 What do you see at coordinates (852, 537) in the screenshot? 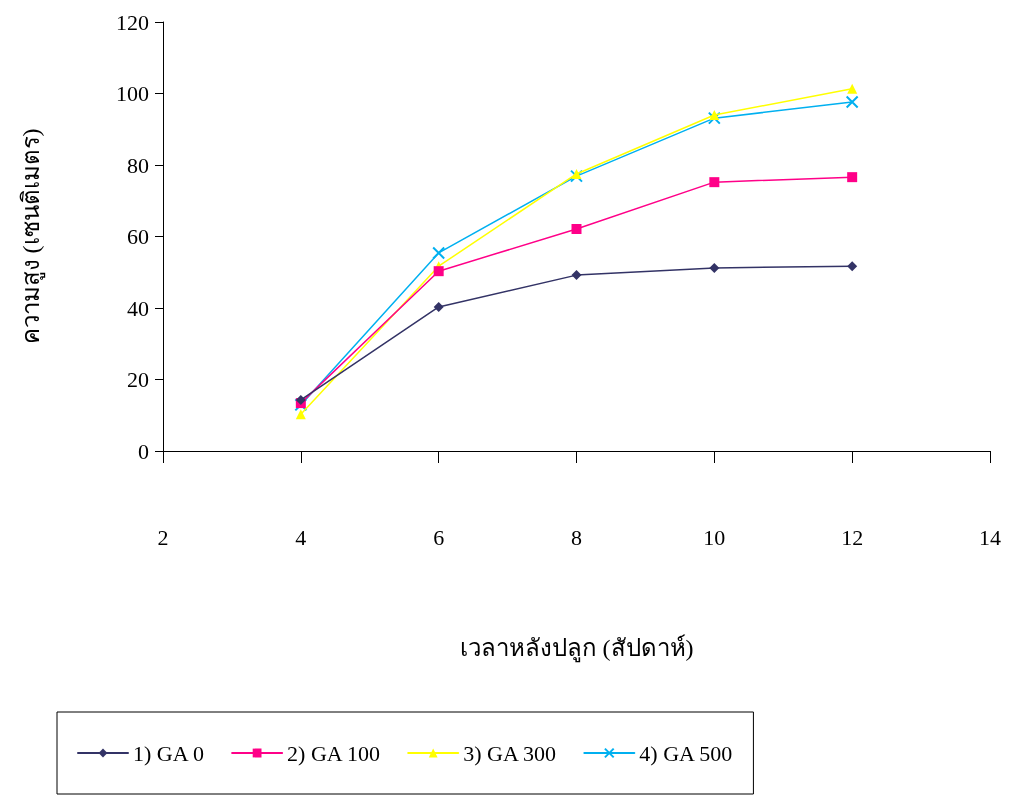
I see `x-tick-label: 12` at bounding box center [852, 537].